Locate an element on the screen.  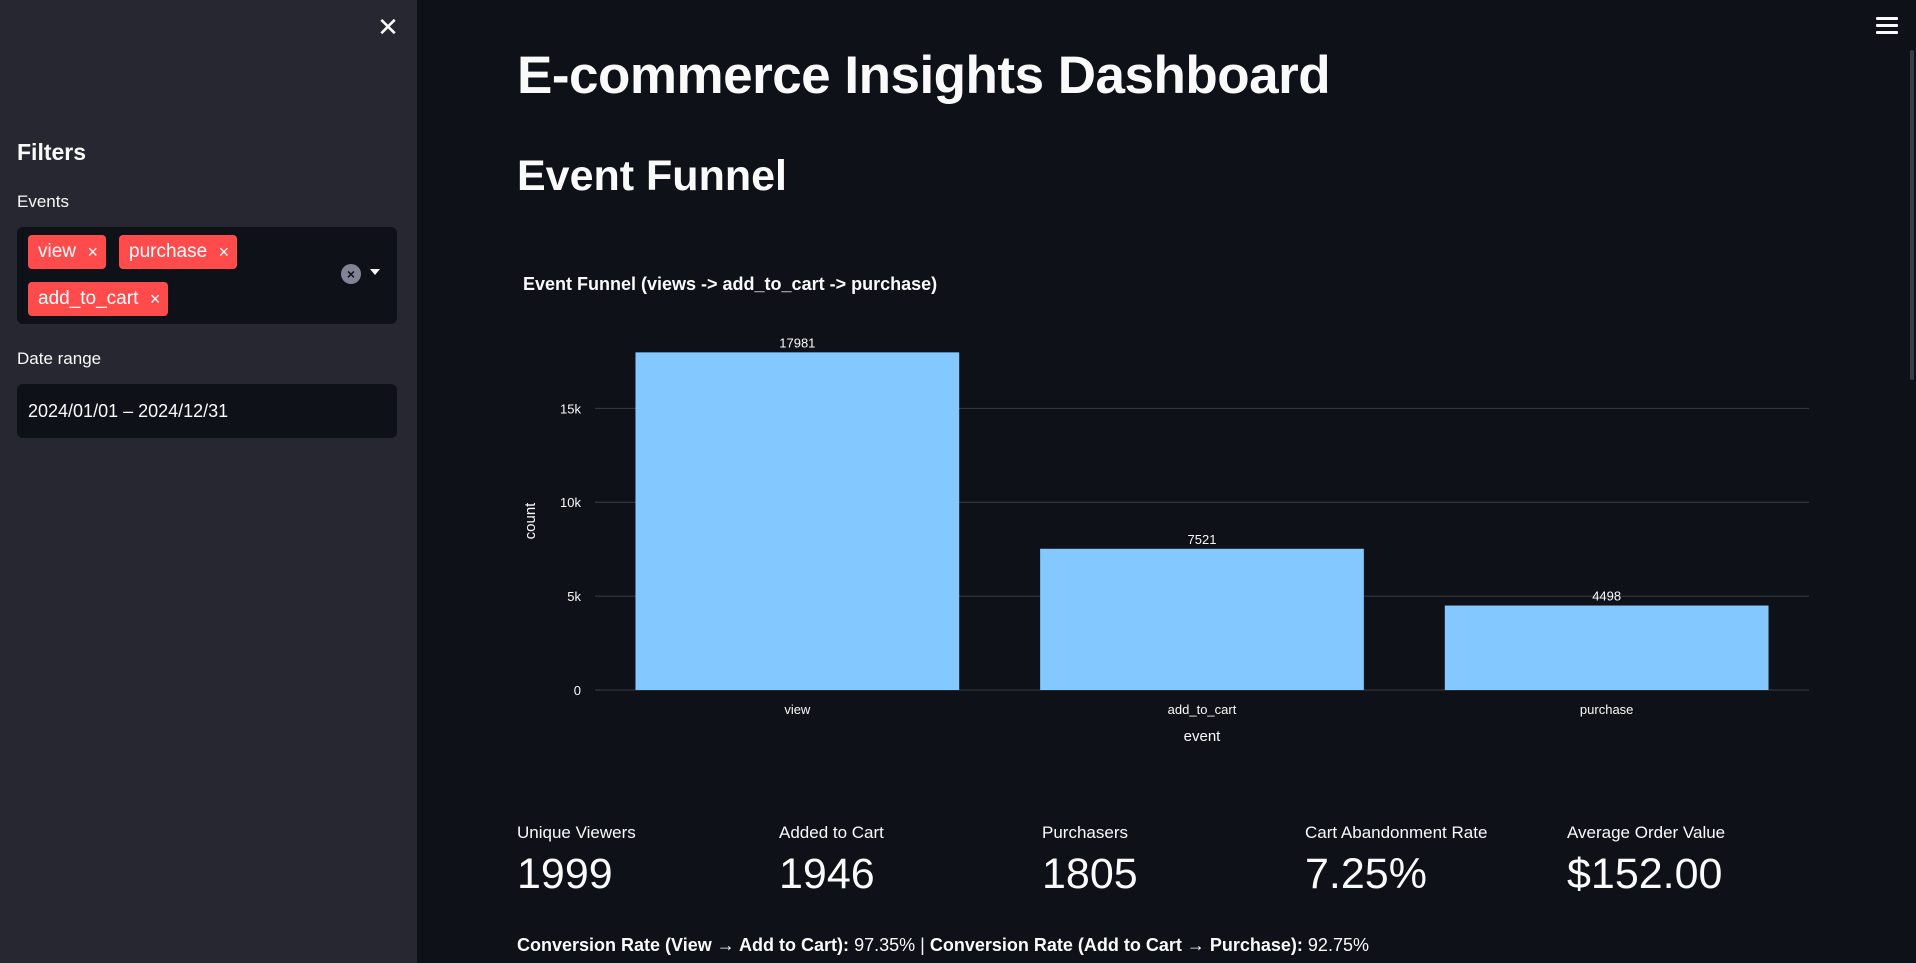
y-tick-label: 0 is located at coordinates (577, 690).